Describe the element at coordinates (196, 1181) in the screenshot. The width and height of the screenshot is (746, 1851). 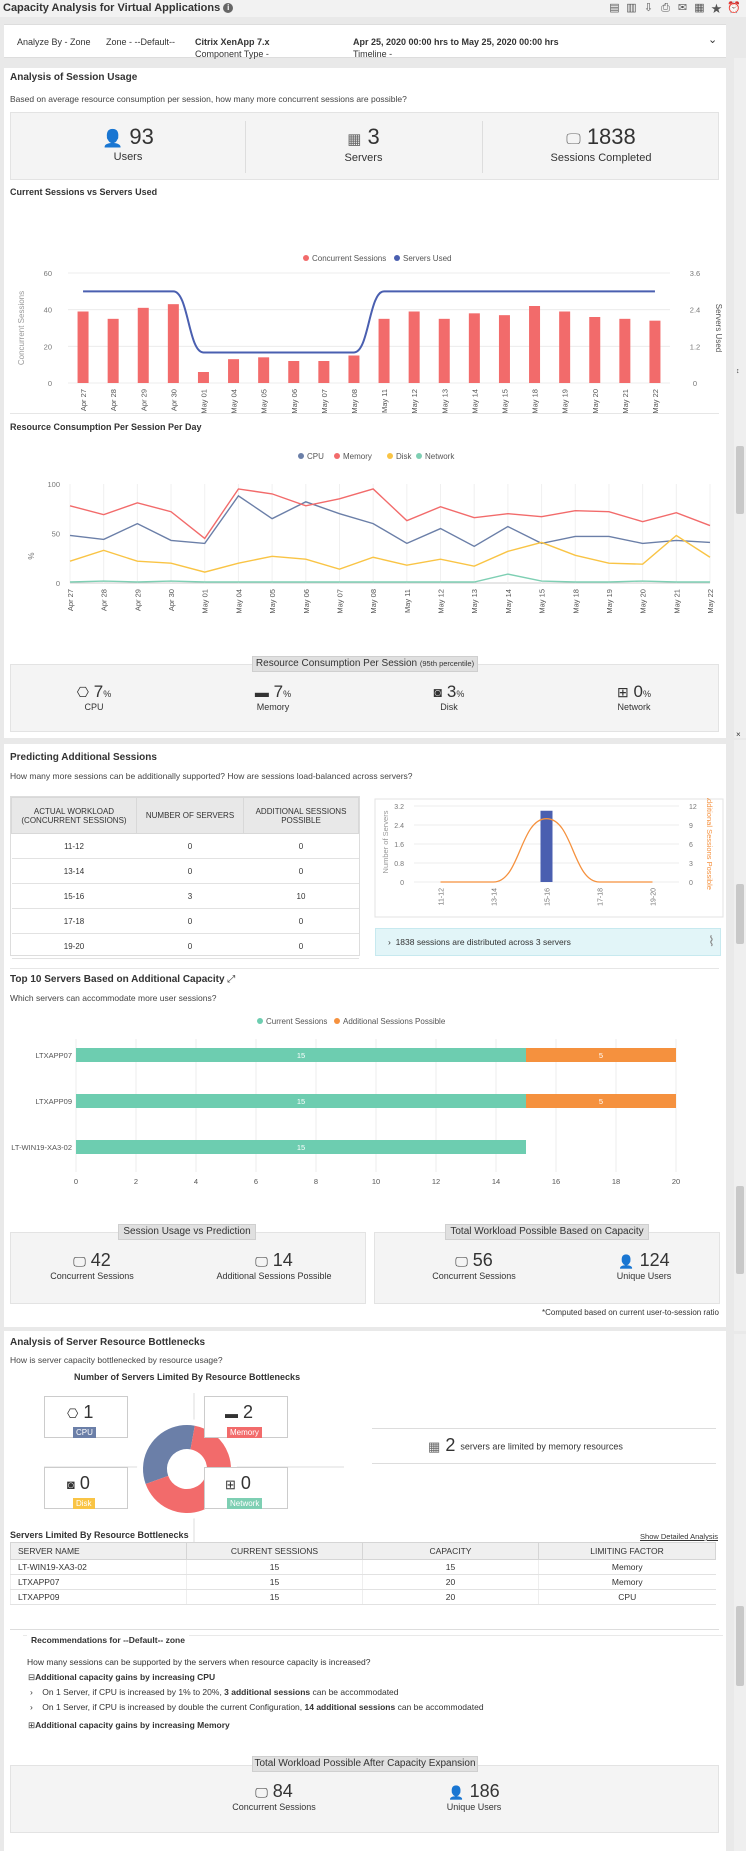
I see `x-tick-label: 4` at that location.